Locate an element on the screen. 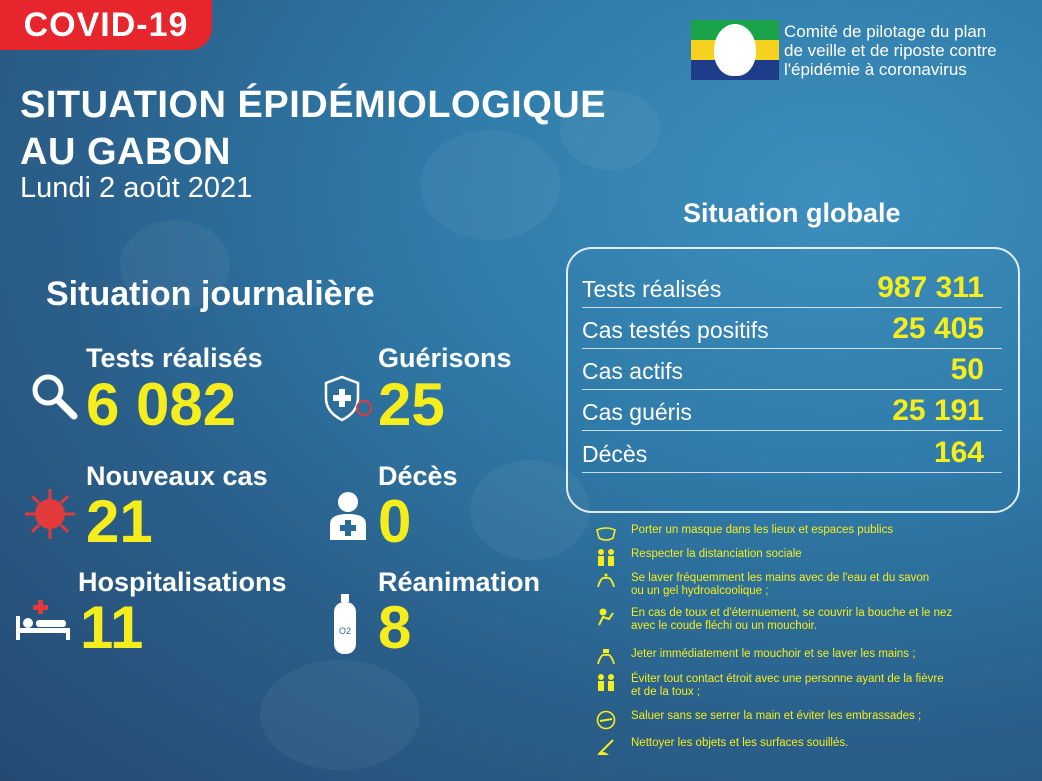 The height and width of the screenshot is (781, 1042). svg-text: O2 is located at coordinates (345, 631).